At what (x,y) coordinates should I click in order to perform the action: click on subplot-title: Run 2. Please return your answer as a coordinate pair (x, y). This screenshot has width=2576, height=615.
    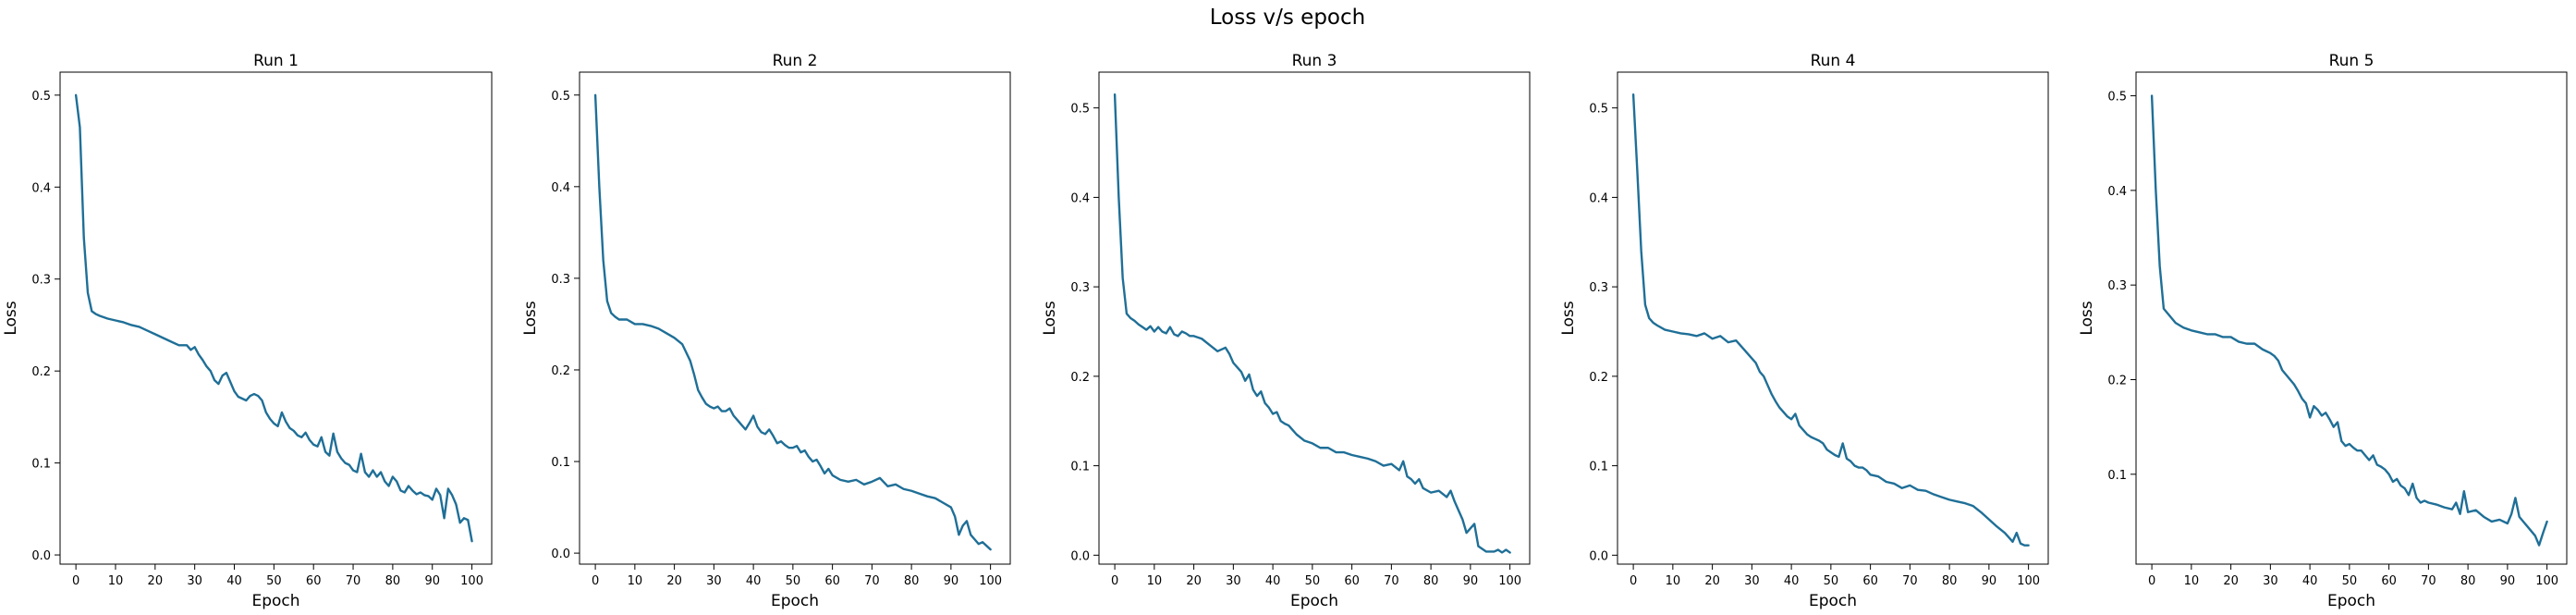
    Looking at the image, I should click on (795, 61).